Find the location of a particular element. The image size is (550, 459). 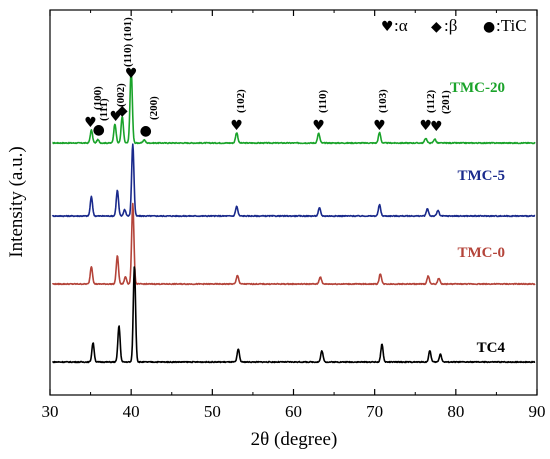

x-tick-label: 50 is located at coordinates (212, 411).